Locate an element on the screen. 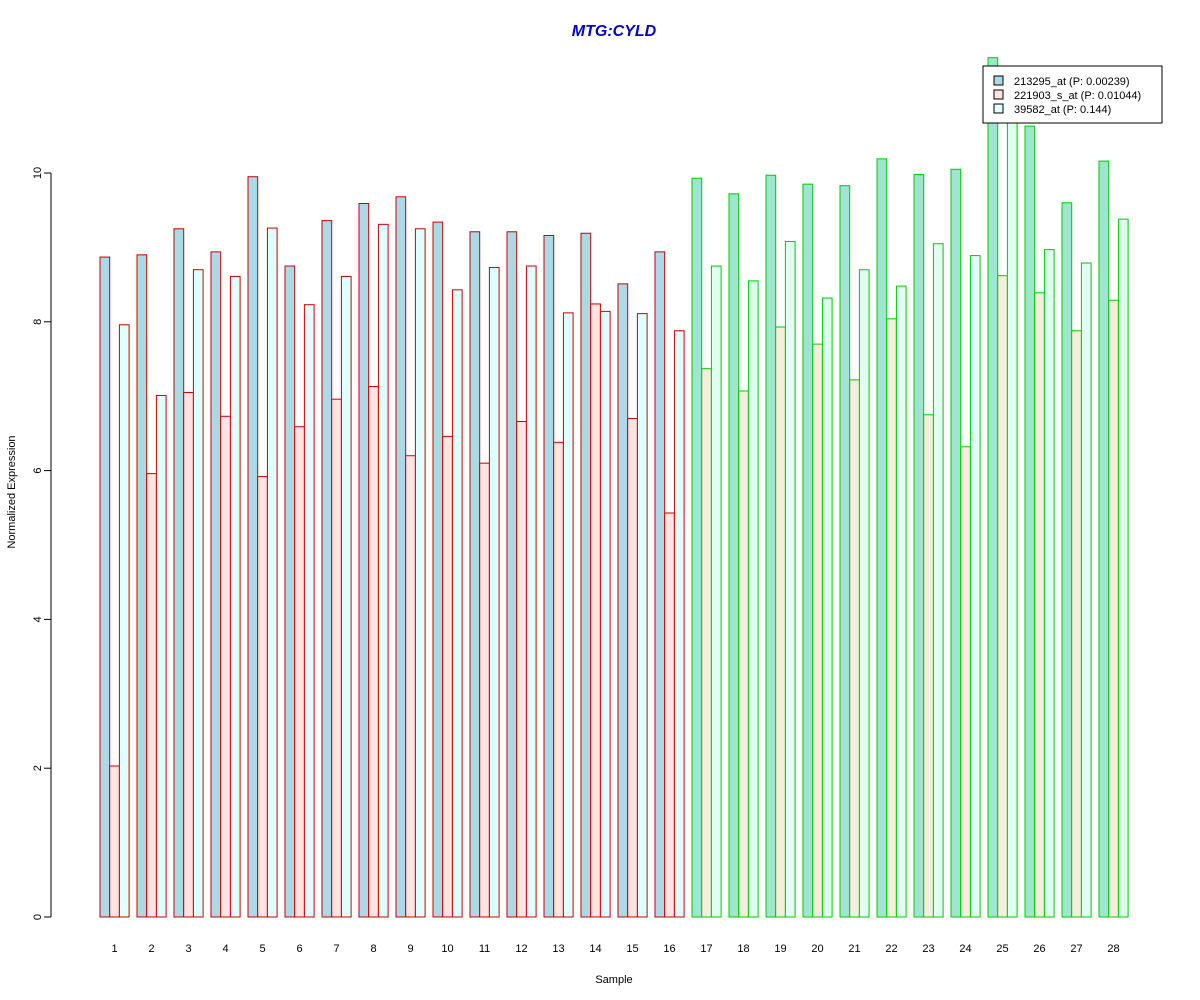  legend-label: 213295_at (P: 0.00239) is located at coordinates (1072, 82).